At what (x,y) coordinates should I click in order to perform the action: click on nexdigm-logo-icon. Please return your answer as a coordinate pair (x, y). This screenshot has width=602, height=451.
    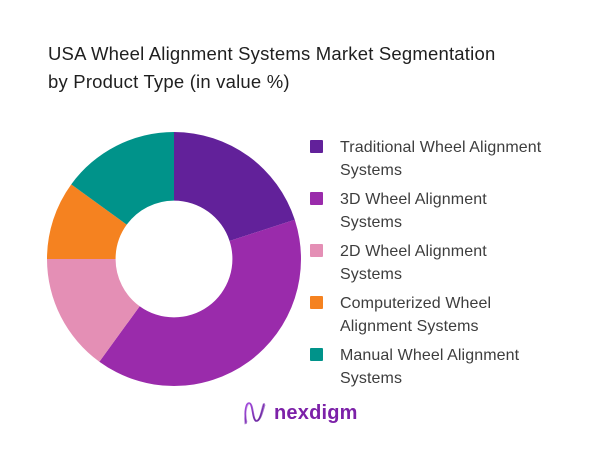
    Looking at the image, I should click on (255, 413).